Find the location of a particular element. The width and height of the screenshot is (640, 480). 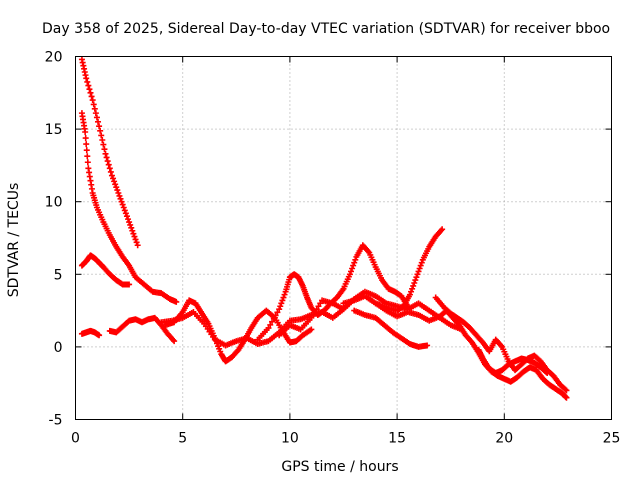

x-tick-label: 10 is located at coordinates (290, 439).